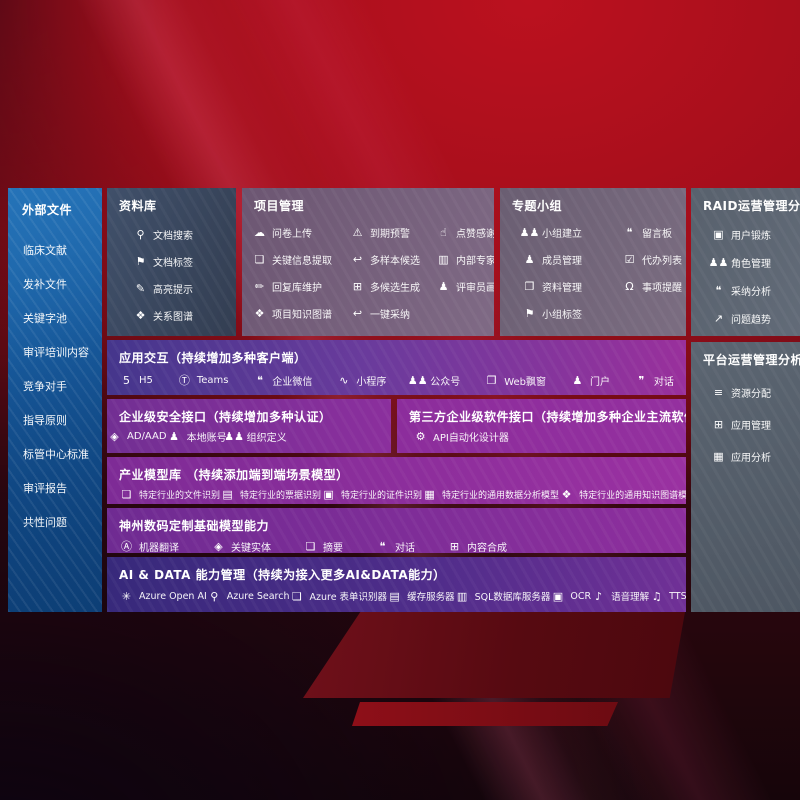  Describe the element at coordinates (562, 261) in the screenshot. I see `feature-label: 成员管理` at that location.